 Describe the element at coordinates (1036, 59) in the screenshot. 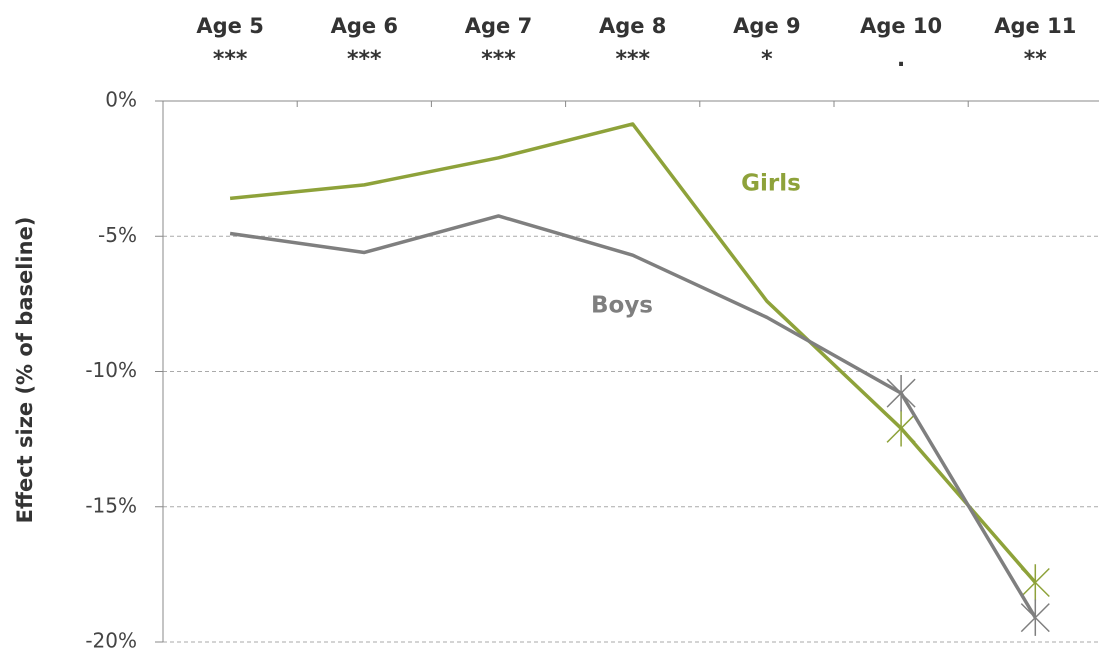

I see `significance-label: **` at that location.